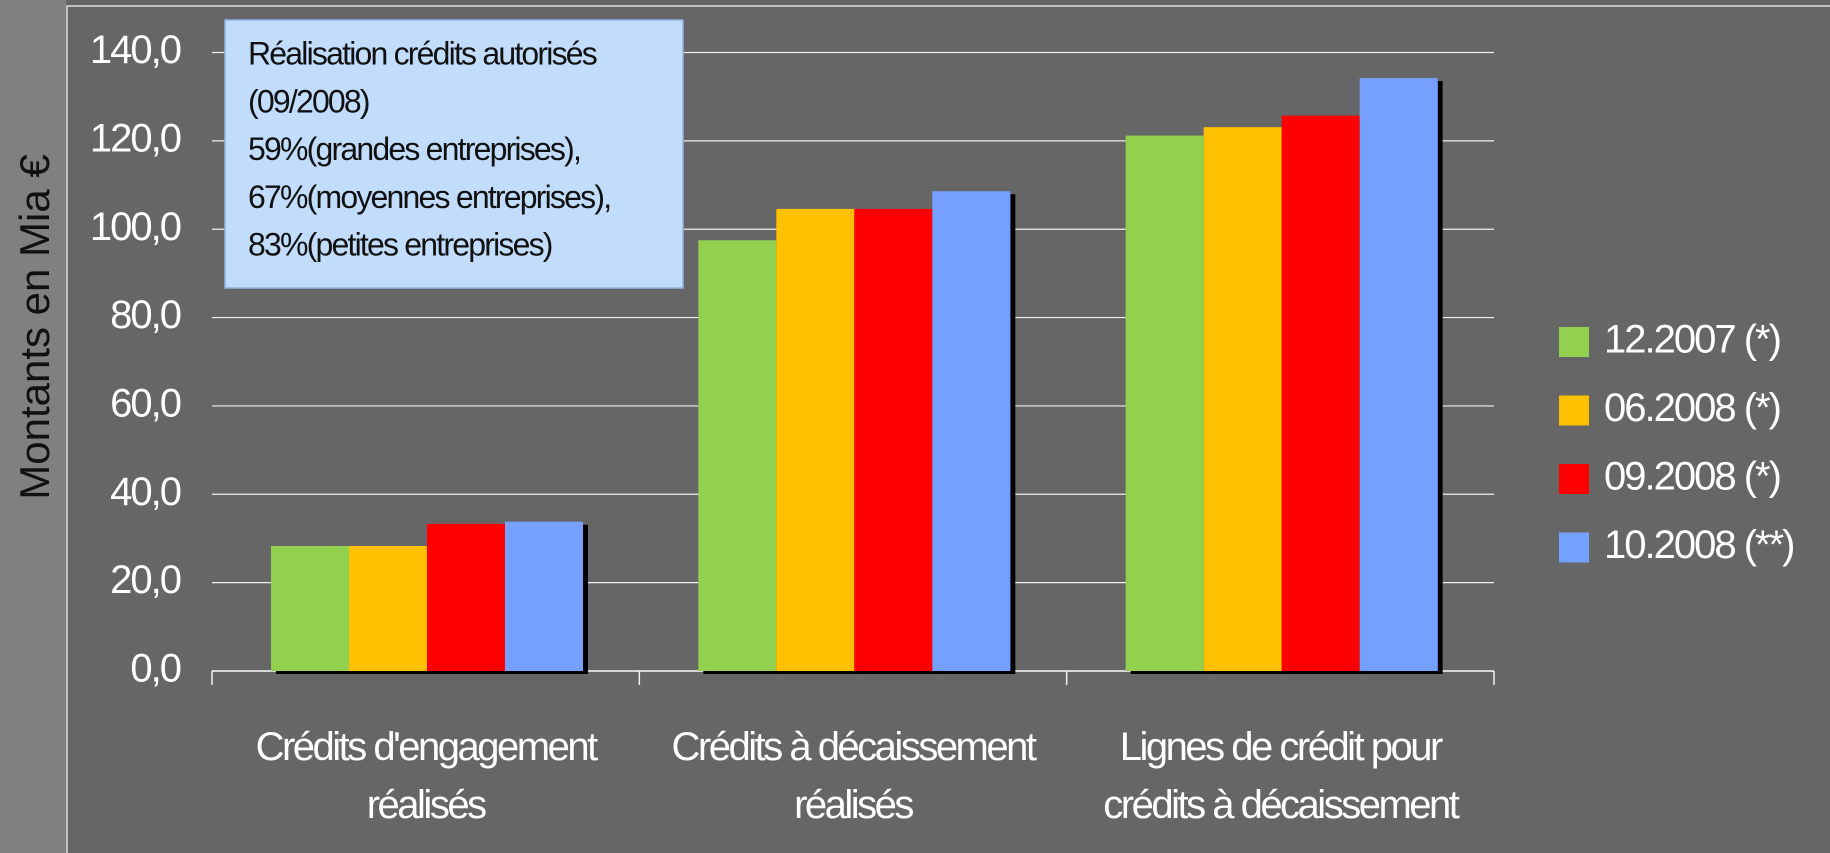 Image resolution: width=1830 pixels, height=853 pixels. Describe the element at coordinates (414, 149) in the screenshot. I see `annotation-line: 59%(grandes entreprises),` at that location.